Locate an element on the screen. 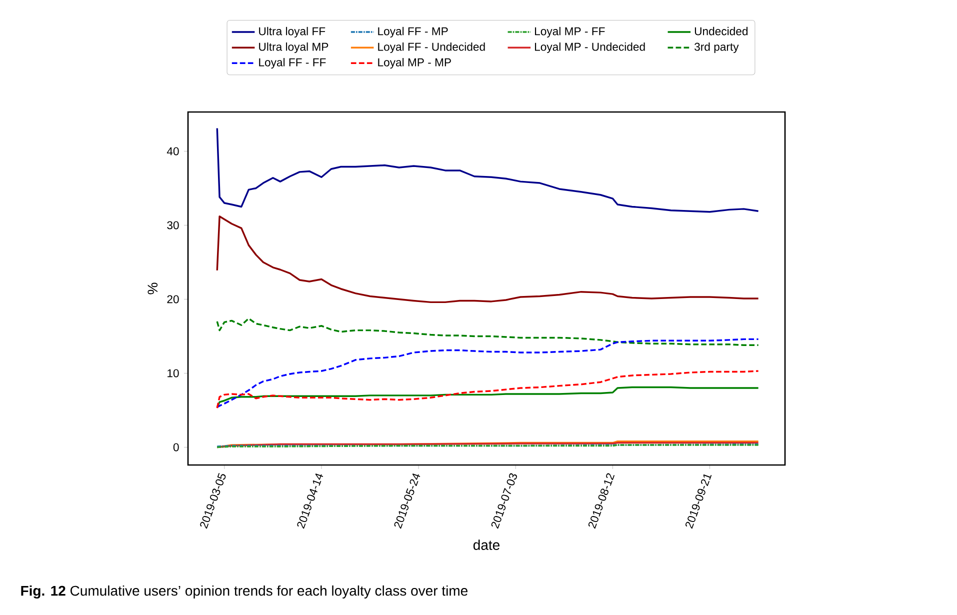 The width and height of the screenshot is (957, 615). legend-label: Loyal MP - FF is located at coordinates (569, 32).